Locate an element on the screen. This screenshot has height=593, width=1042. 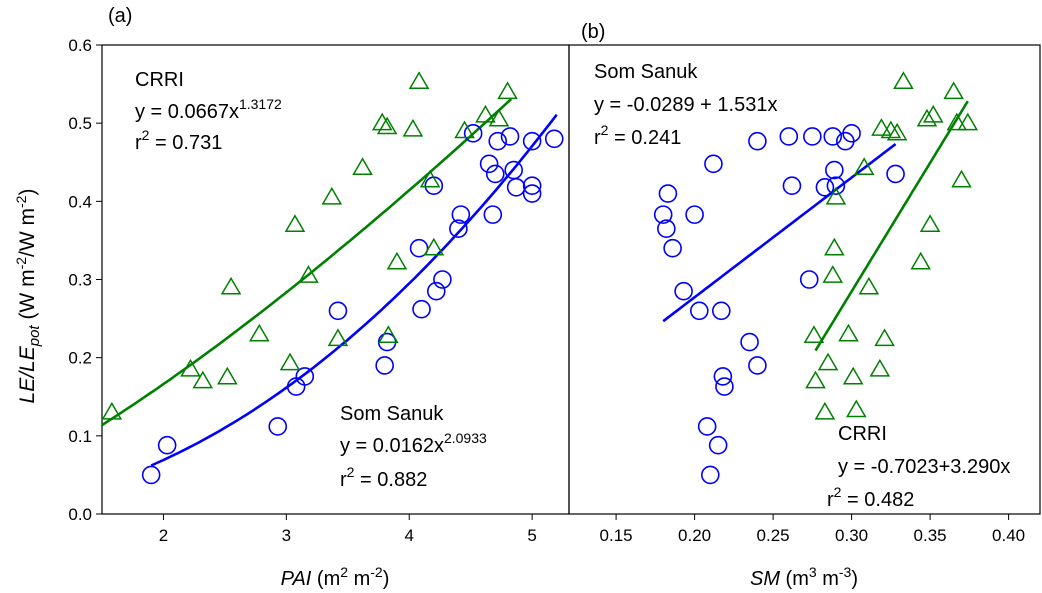
y-label-sup1: -2 is located at coordinates (21, 263).